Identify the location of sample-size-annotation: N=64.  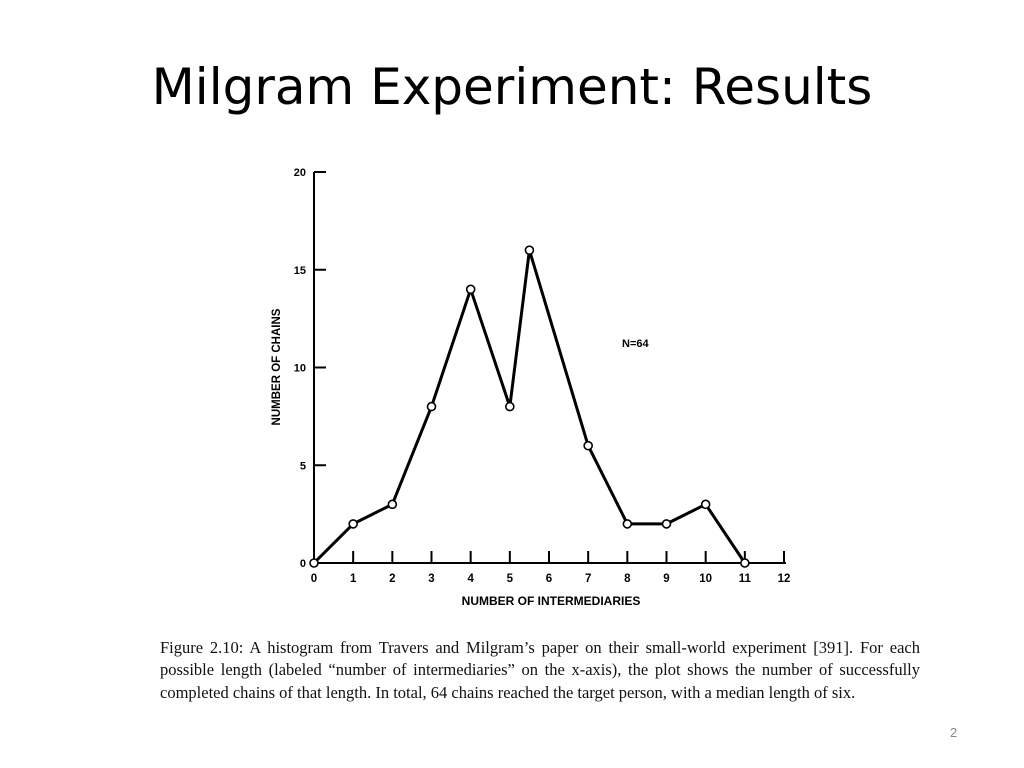
(635, 344).